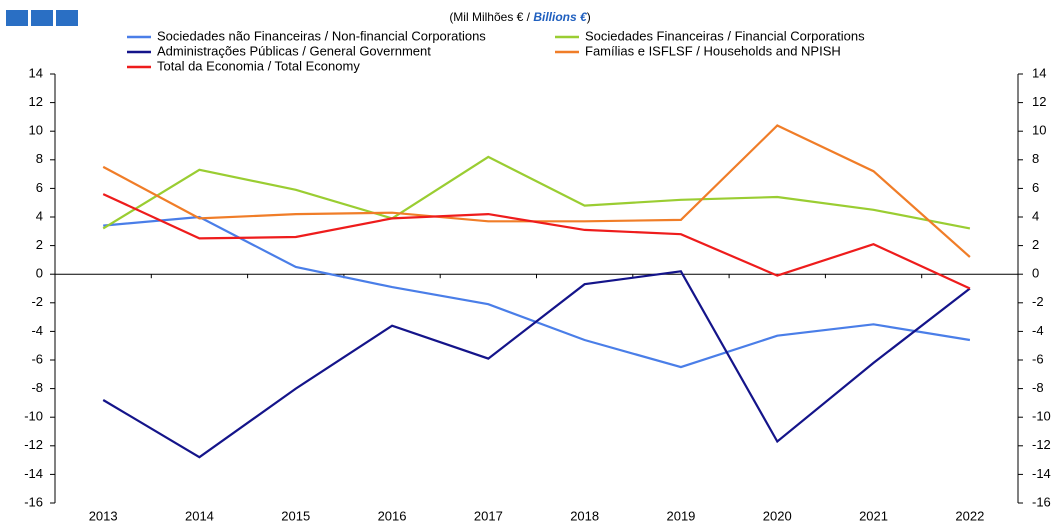 The image size is (1053, 524). What do you see at coordinates (1041, 501) in the screenshot?
I see `y2-tick-label: -16` at bounding box center [1041, 501].